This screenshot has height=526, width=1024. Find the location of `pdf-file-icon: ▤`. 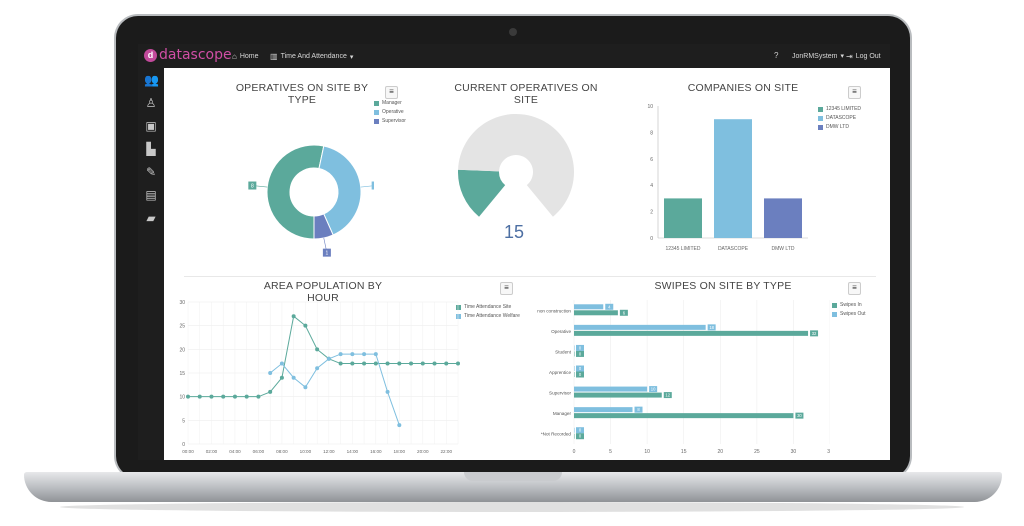

pdf-file-icon: ▤ is located at coordinates (151, 195).